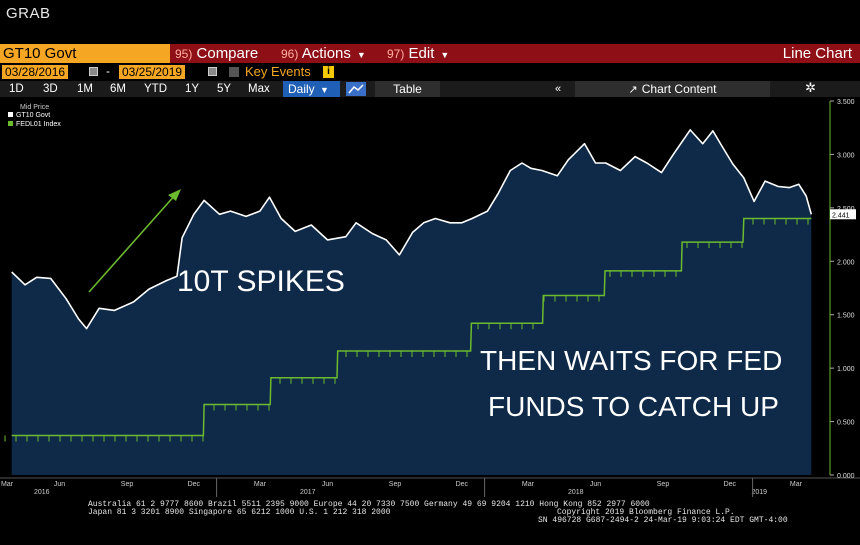 This screenshot has height=545, width=860. I want to click on range-6m-button: 6M, so click(118, 89).